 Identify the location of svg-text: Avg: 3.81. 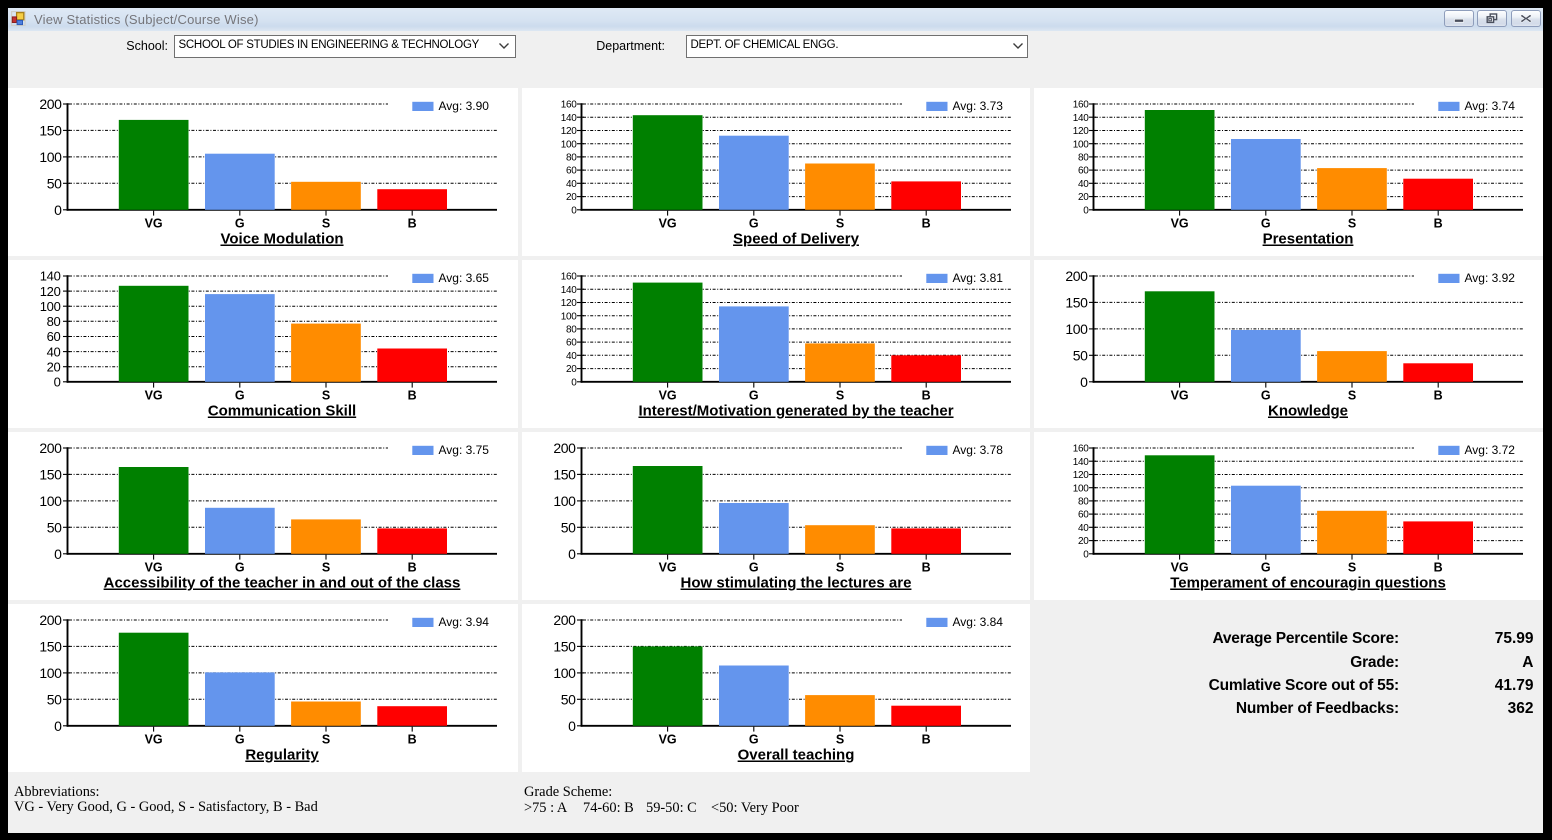
(978, 278).